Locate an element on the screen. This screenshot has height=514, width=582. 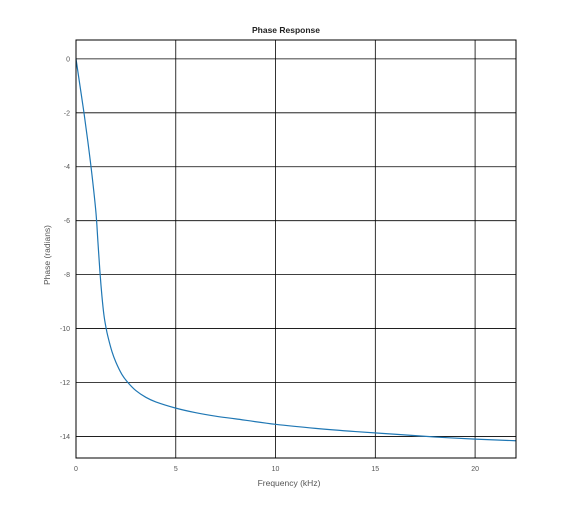
x-tick-label: 0 is located at coordinates (76, 469).